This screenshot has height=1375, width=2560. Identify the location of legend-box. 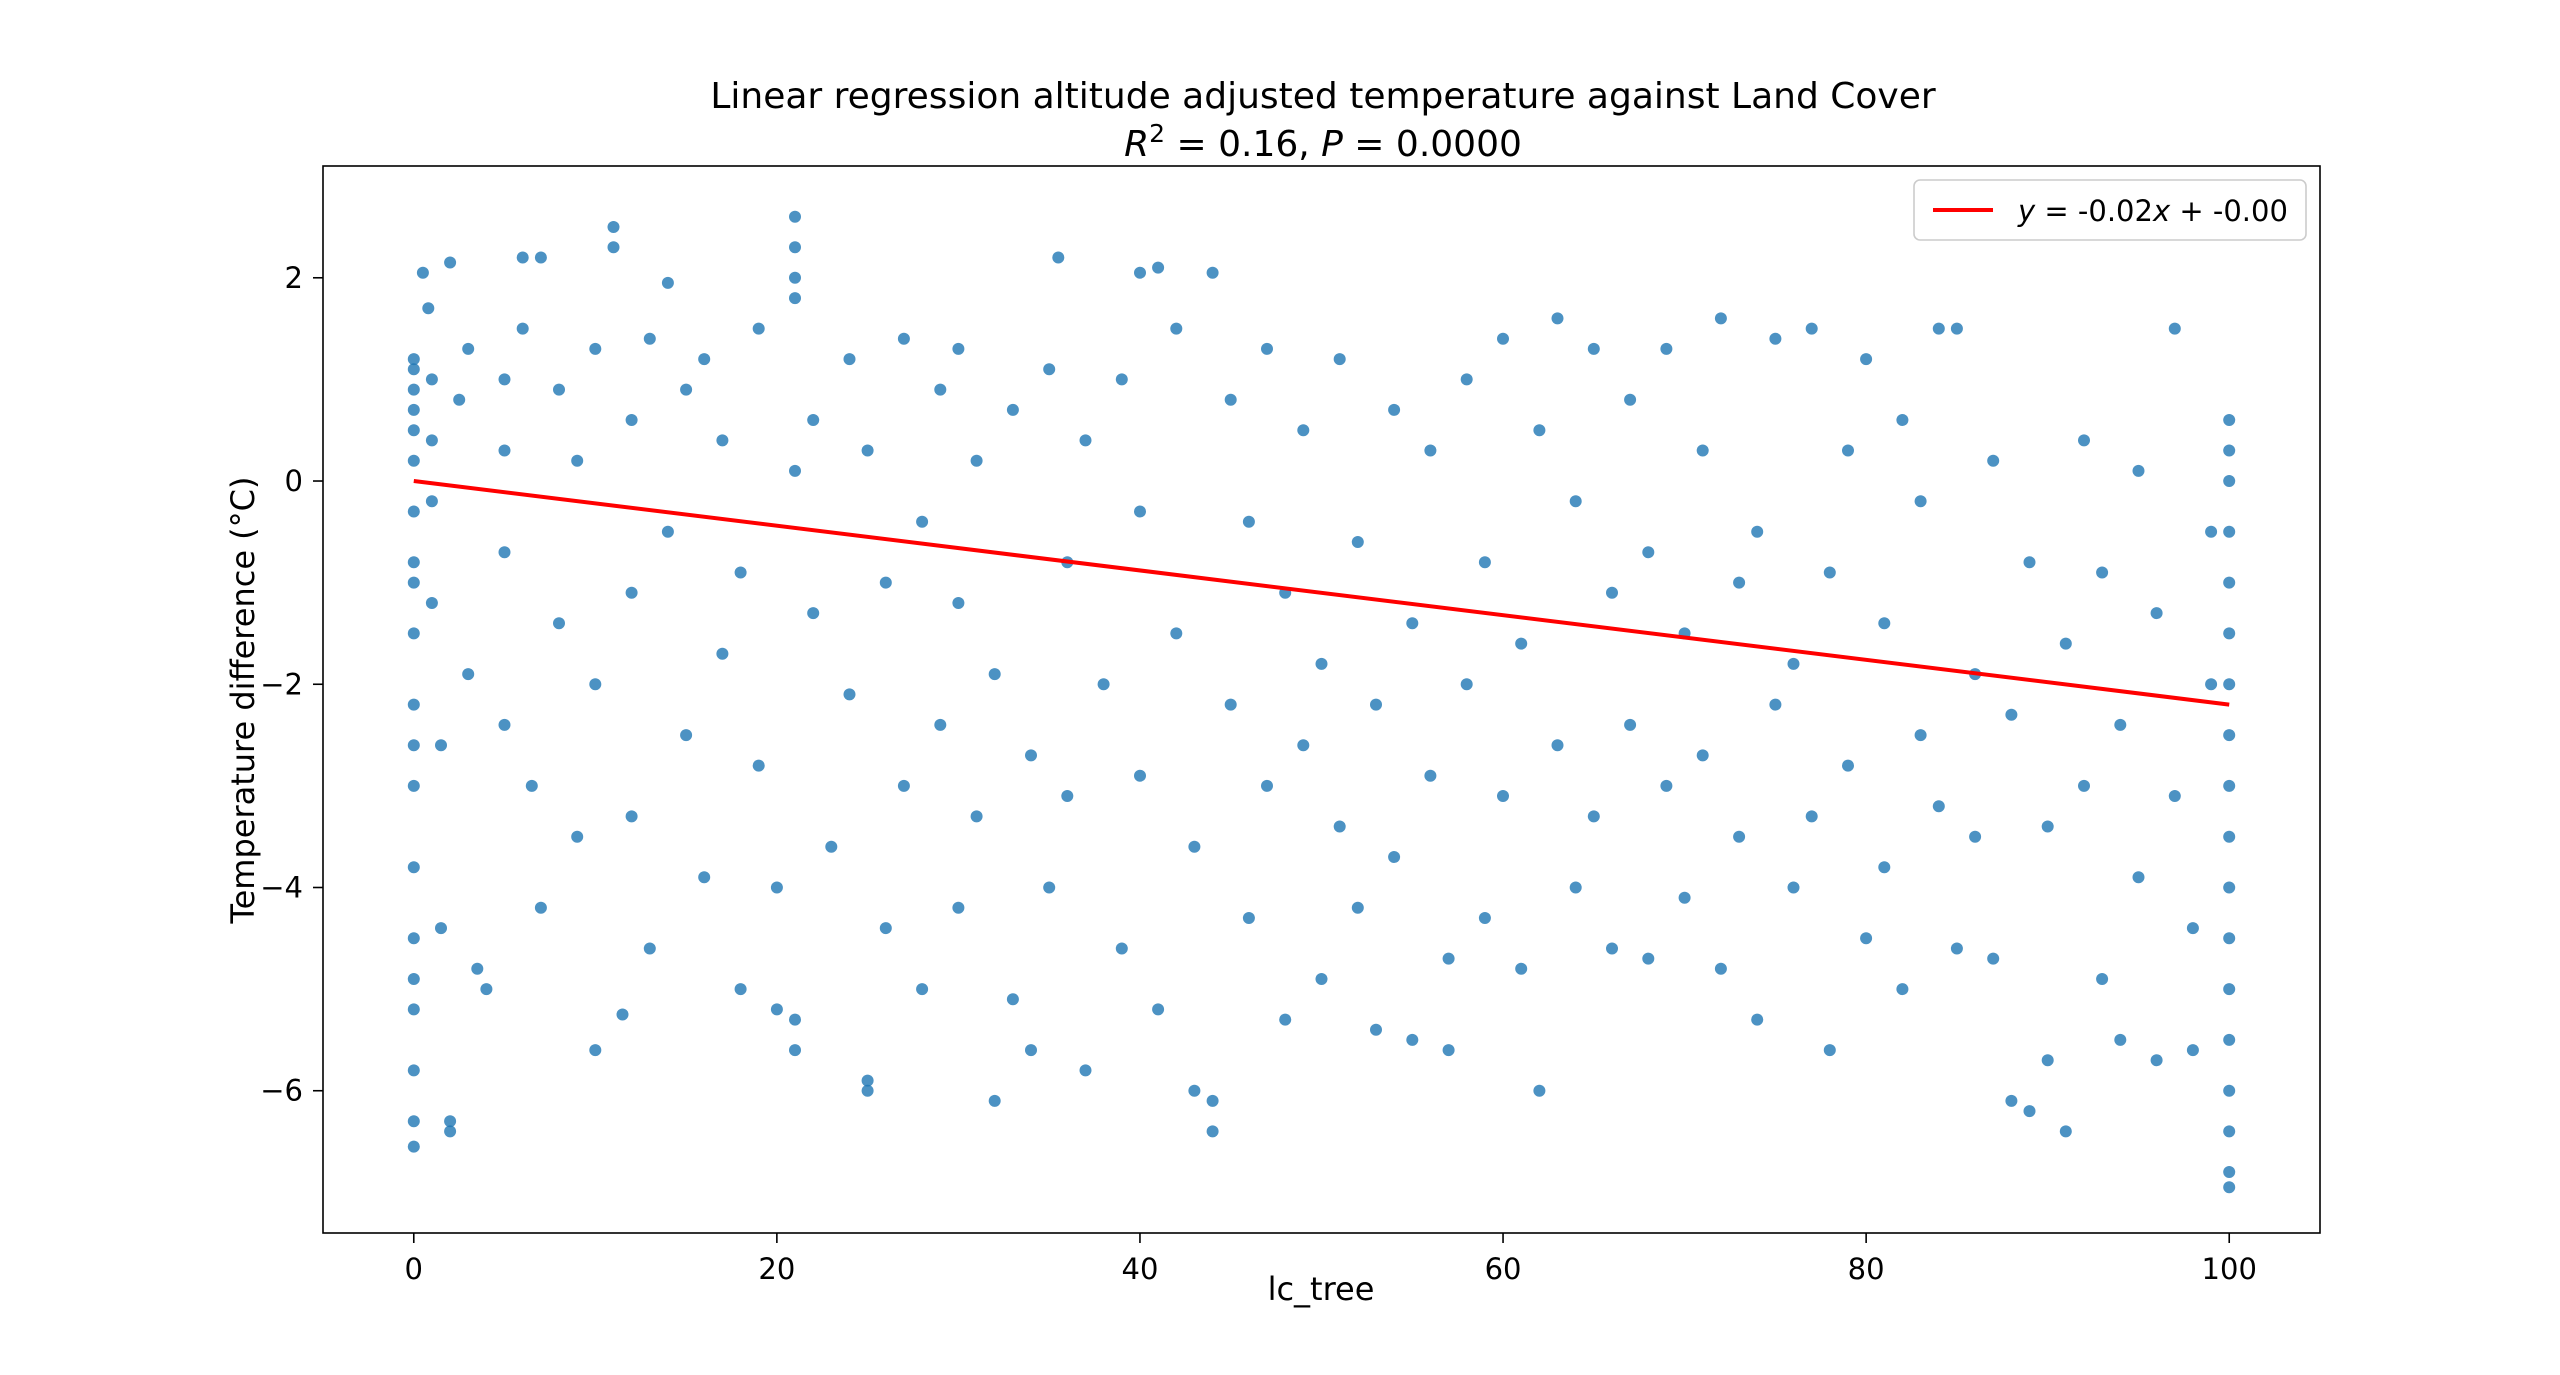
(2110, 210).